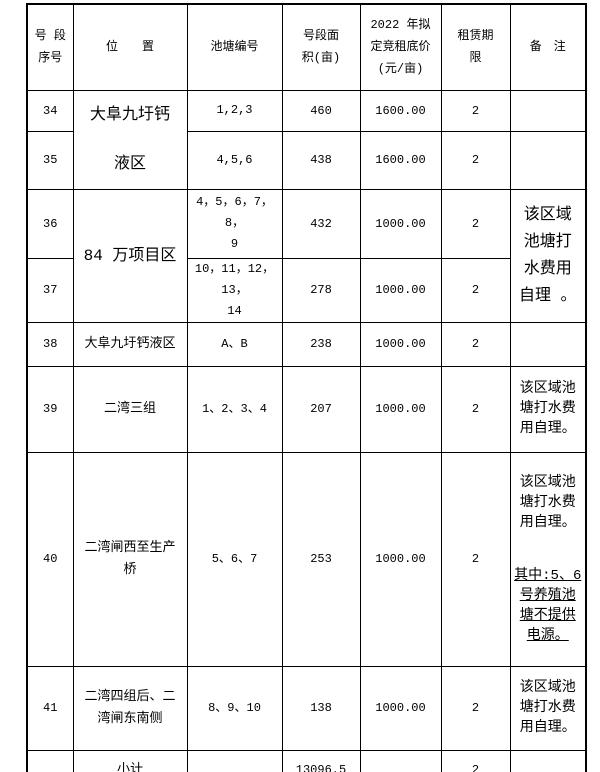  Describe the element at coordinates (548, 708) in the screenshot. I see `cell-remark-41: 该区域池 塘打水费 用自理。` at that location.